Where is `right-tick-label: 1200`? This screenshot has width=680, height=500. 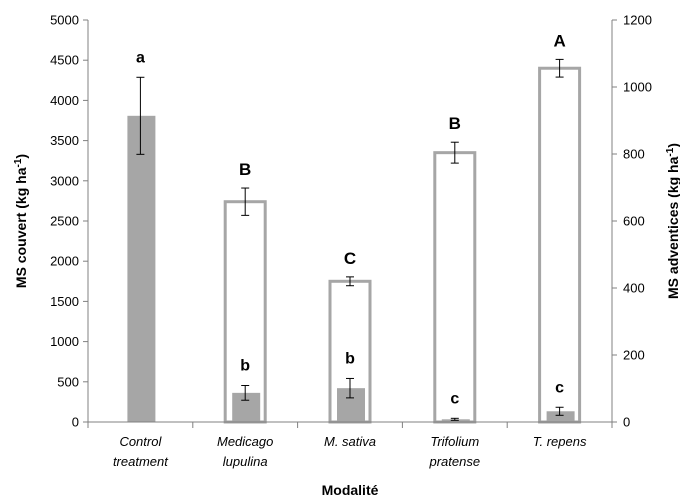 right-tick-label: 1200 is located at coordinates (637, 20).